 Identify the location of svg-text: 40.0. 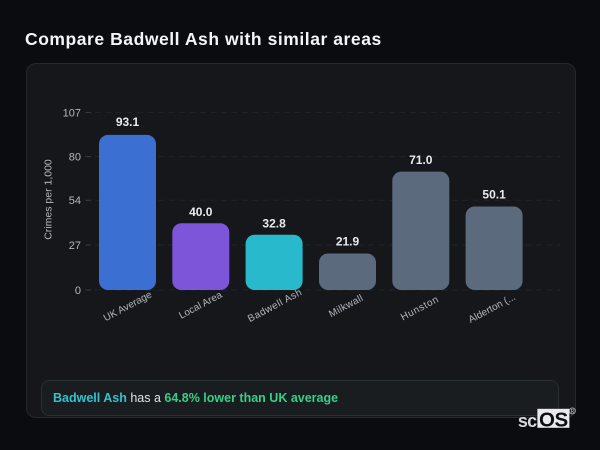
(201, 212).